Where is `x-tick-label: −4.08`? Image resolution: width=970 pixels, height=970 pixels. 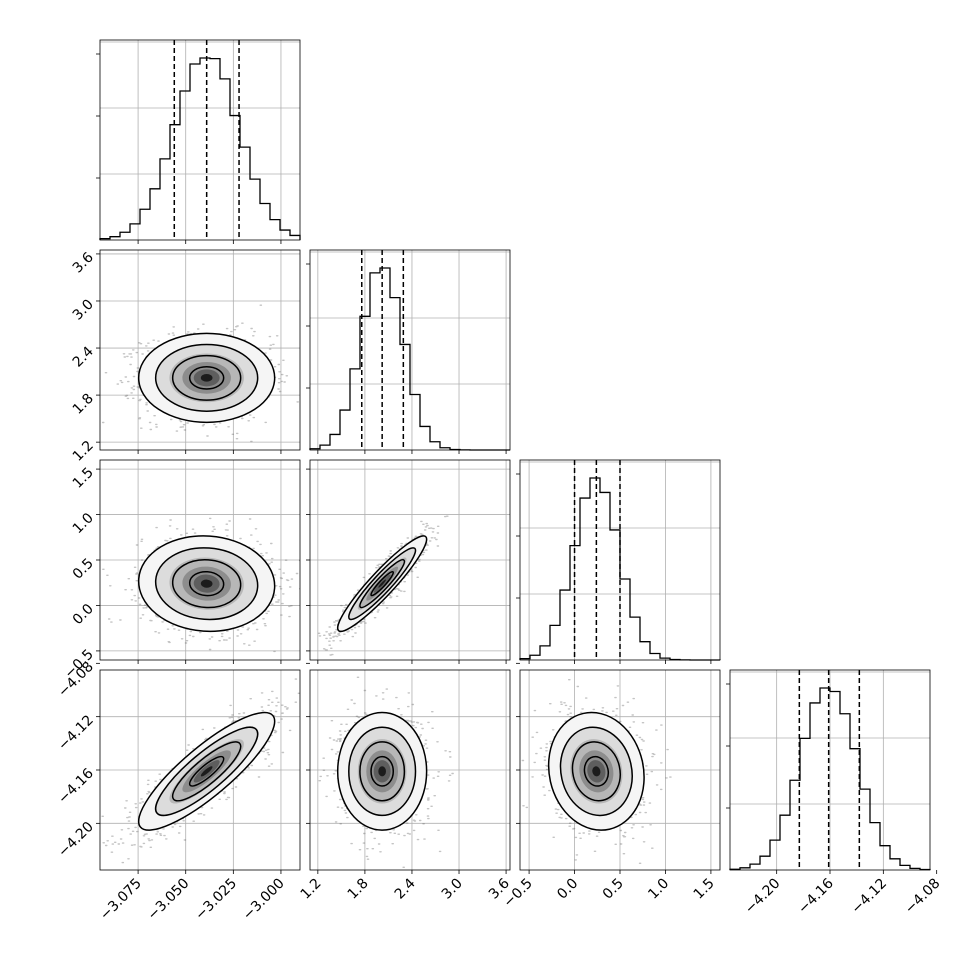
x-tick-label: −4.08 is located at coordinates (923, 897).